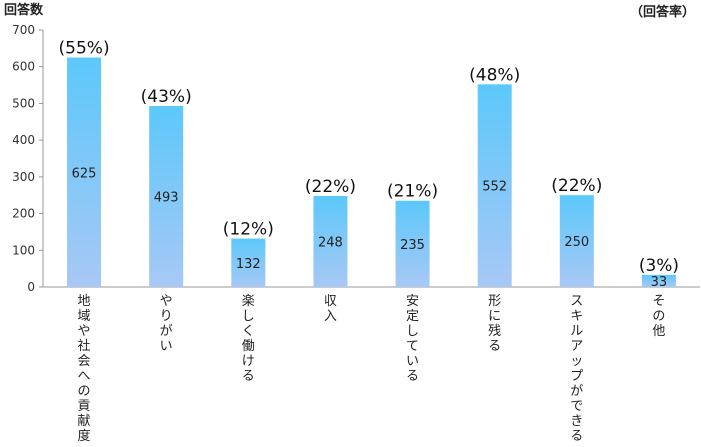 The width and height of the screenshot is (701, 447). What do you see at coordinates (412, 339) in the screenshot?
I see `category-label: 安定している` at bounding box center [412, 339].